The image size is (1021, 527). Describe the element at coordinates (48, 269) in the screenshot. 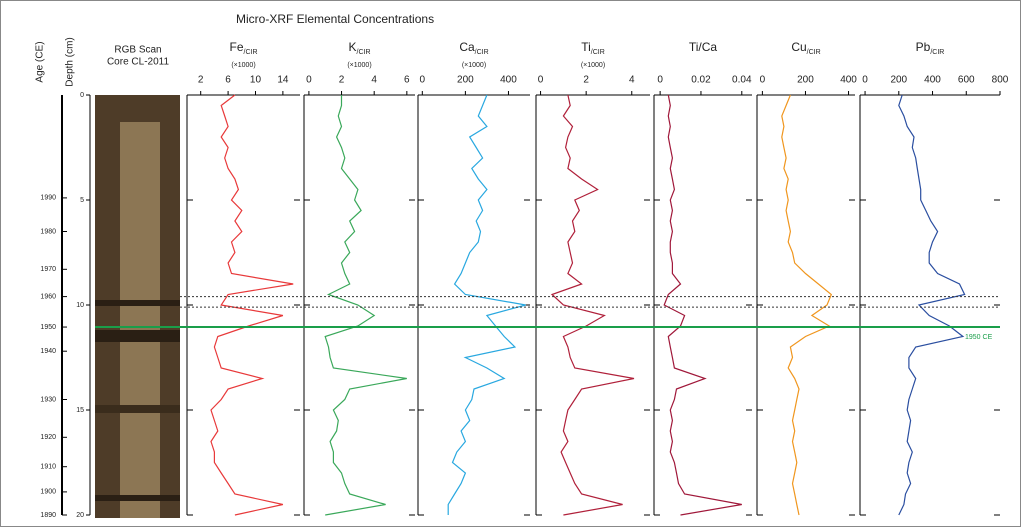

I see `age-tick-label: 1970` at that location.